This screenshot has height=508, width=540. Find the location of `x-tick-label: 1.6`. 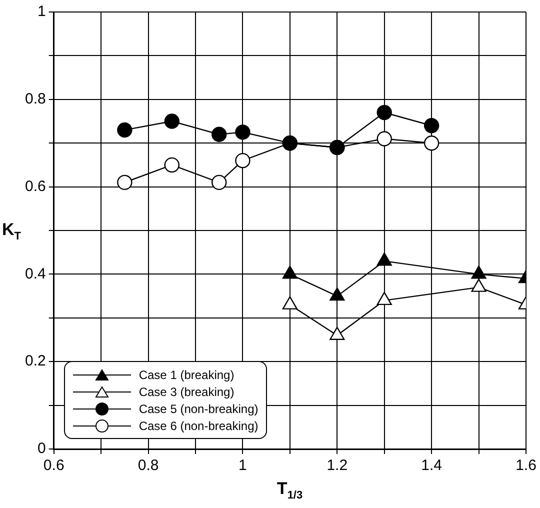

x-tick-label: 1.6 is located at coordinates (526, 465).